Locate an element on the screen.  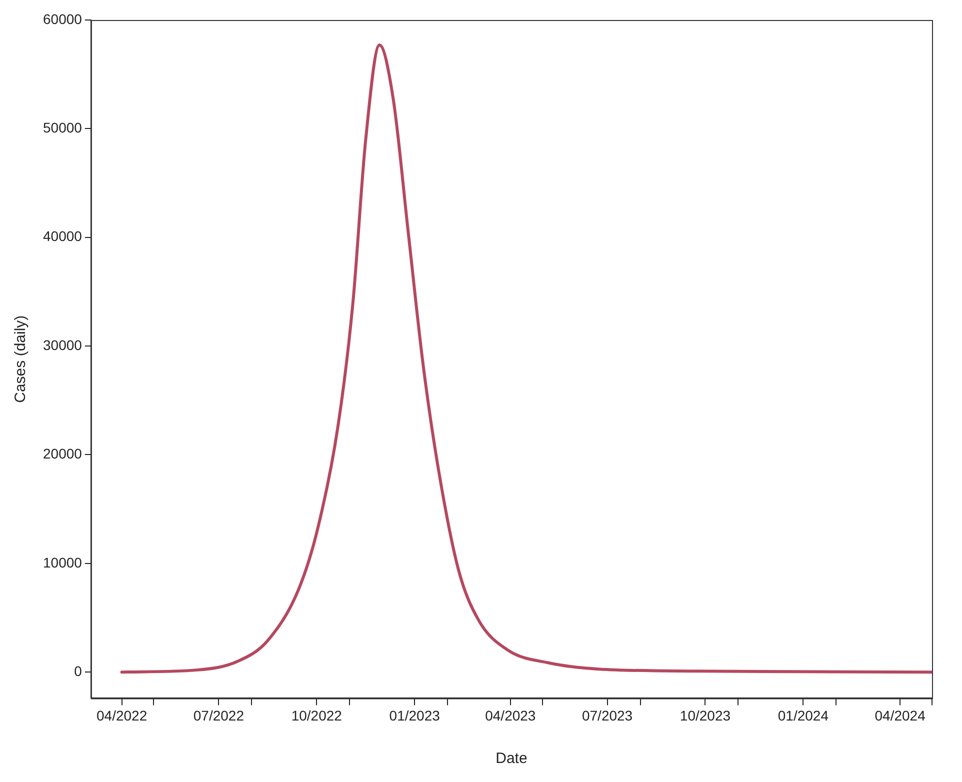
y-axis-title: Cases (daily) is located at coordinates (21, 359).